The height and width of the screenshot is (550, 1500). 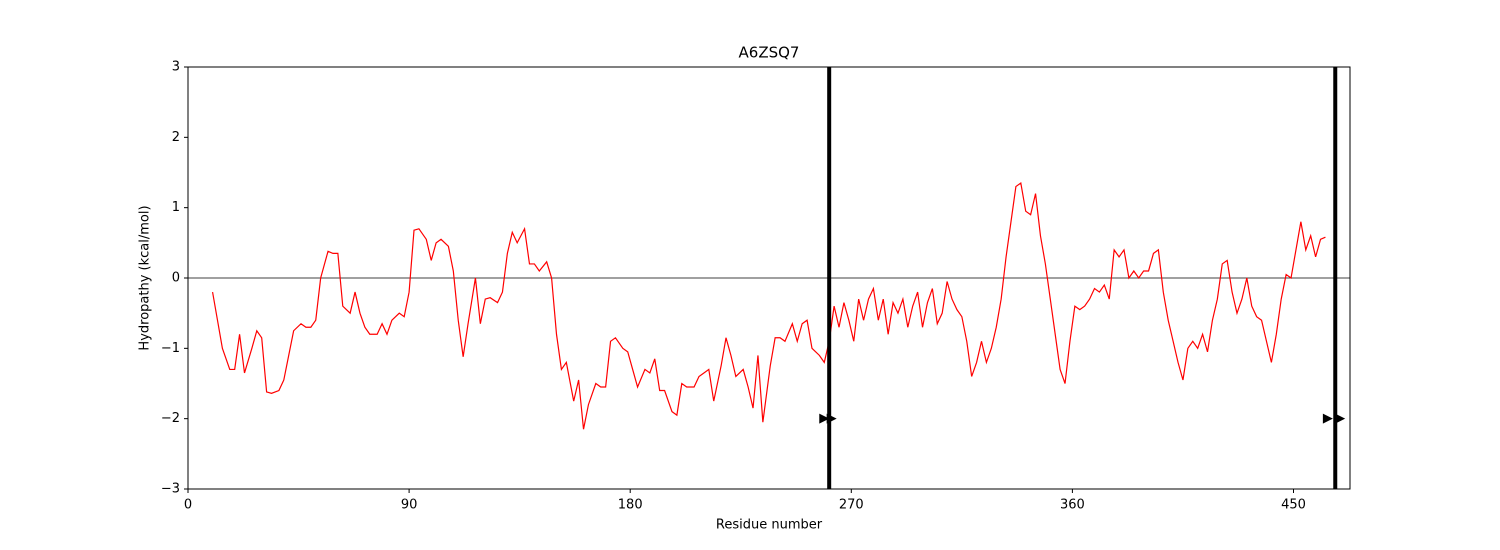 What do you see at coordinates (409, 505) in the screenshot?
I see `x-tick-label: 90` at bounding box center [409, 505].